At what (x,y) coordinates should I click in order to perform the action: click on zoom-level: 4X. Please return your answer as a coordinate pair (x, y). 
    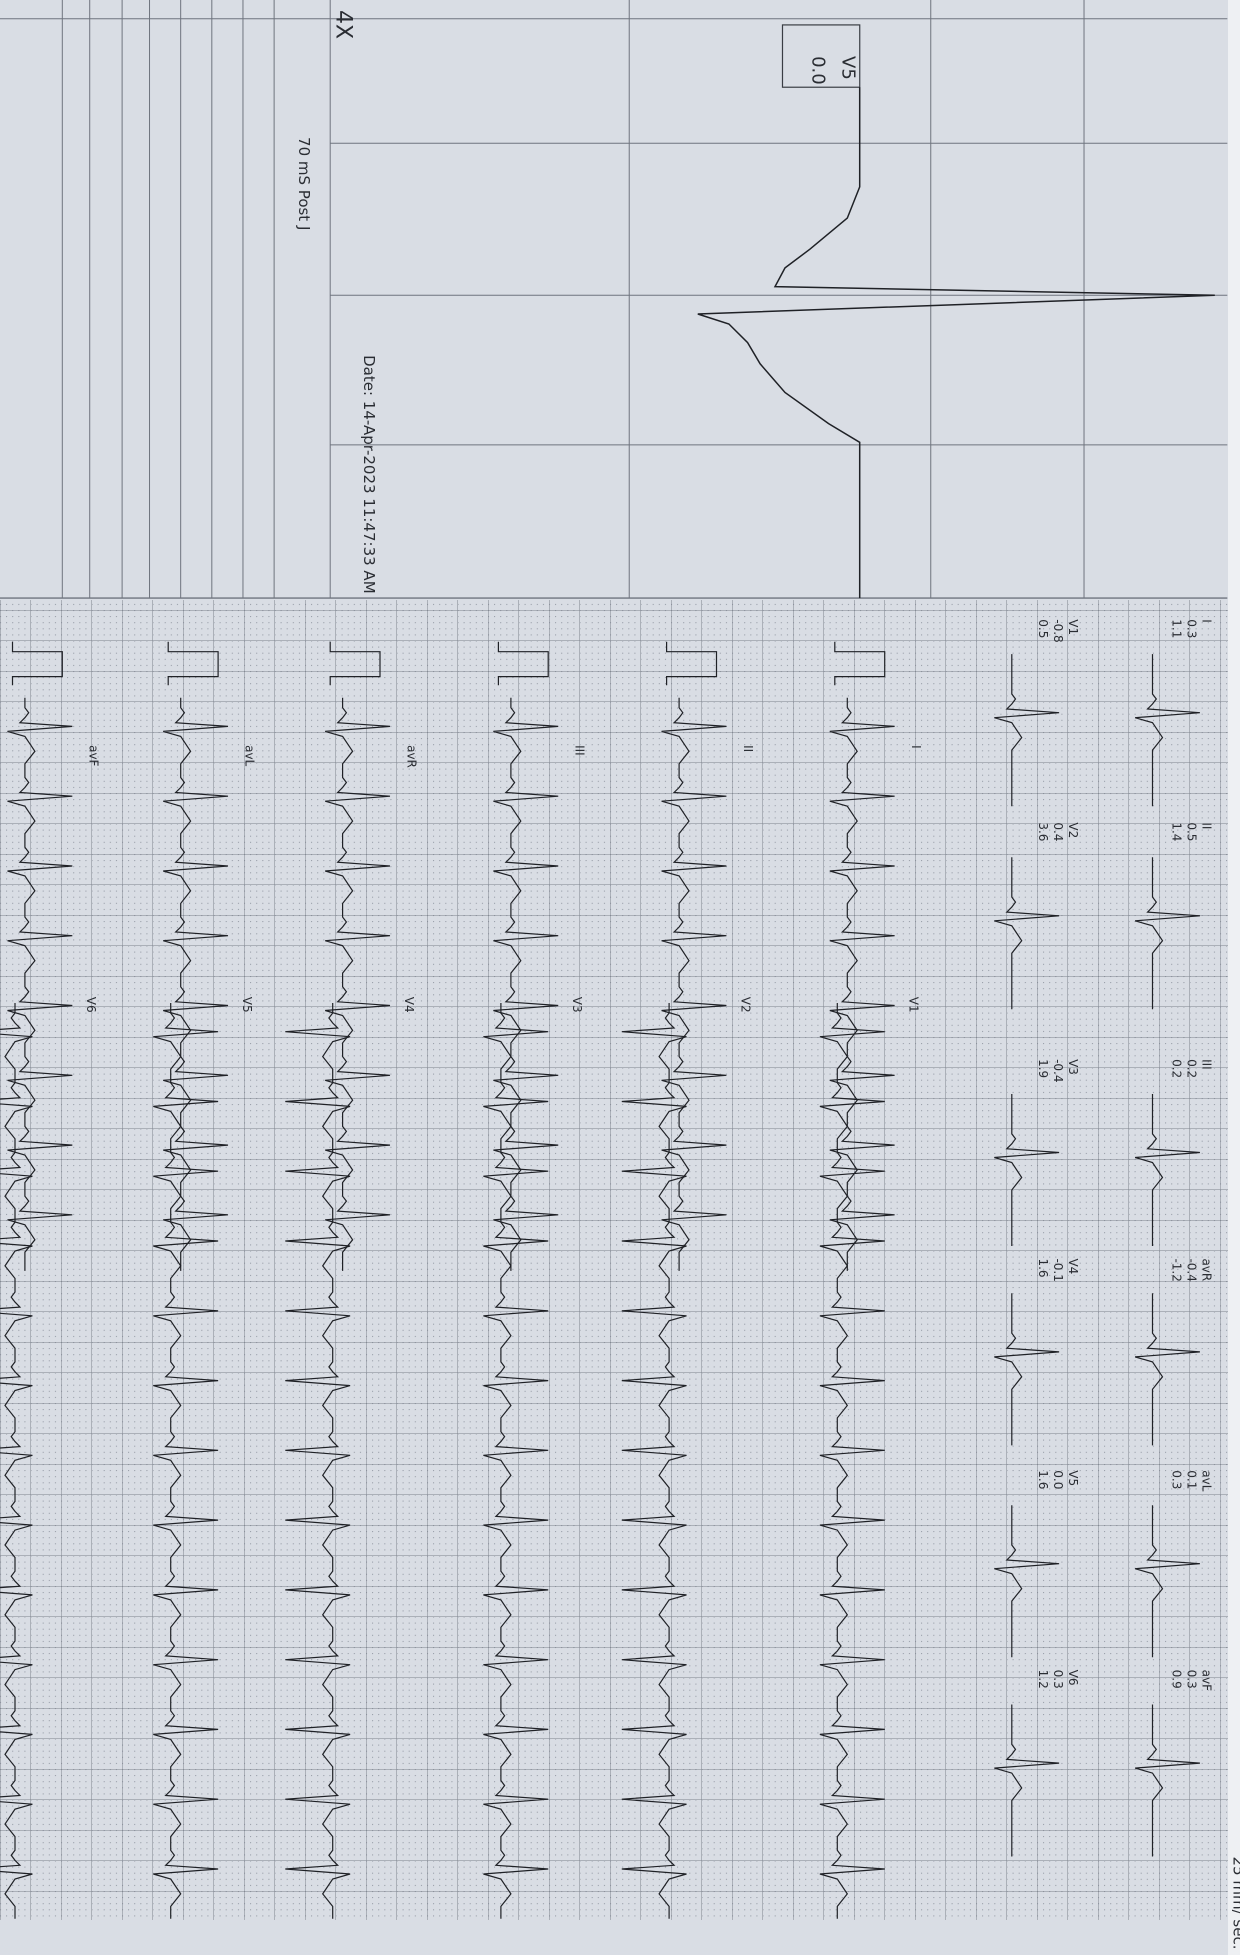
    Looking at the image, I should click on (342, 24).